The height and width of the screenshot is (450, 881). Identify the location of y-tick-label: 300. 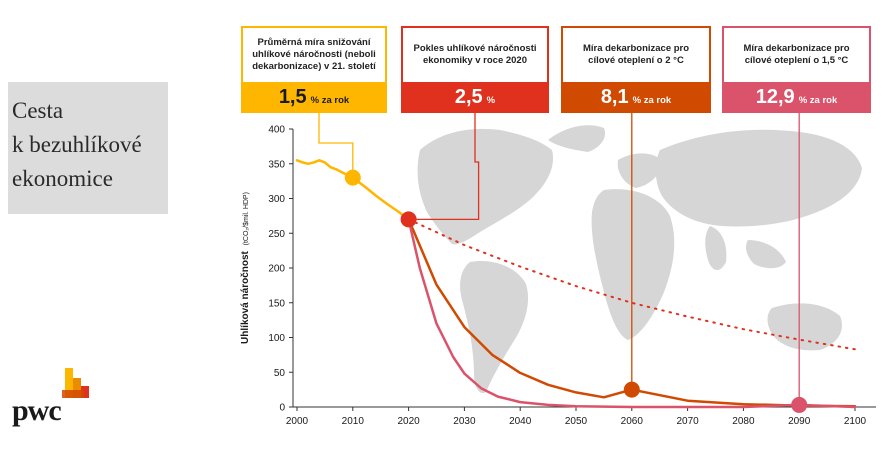
(276, 199).